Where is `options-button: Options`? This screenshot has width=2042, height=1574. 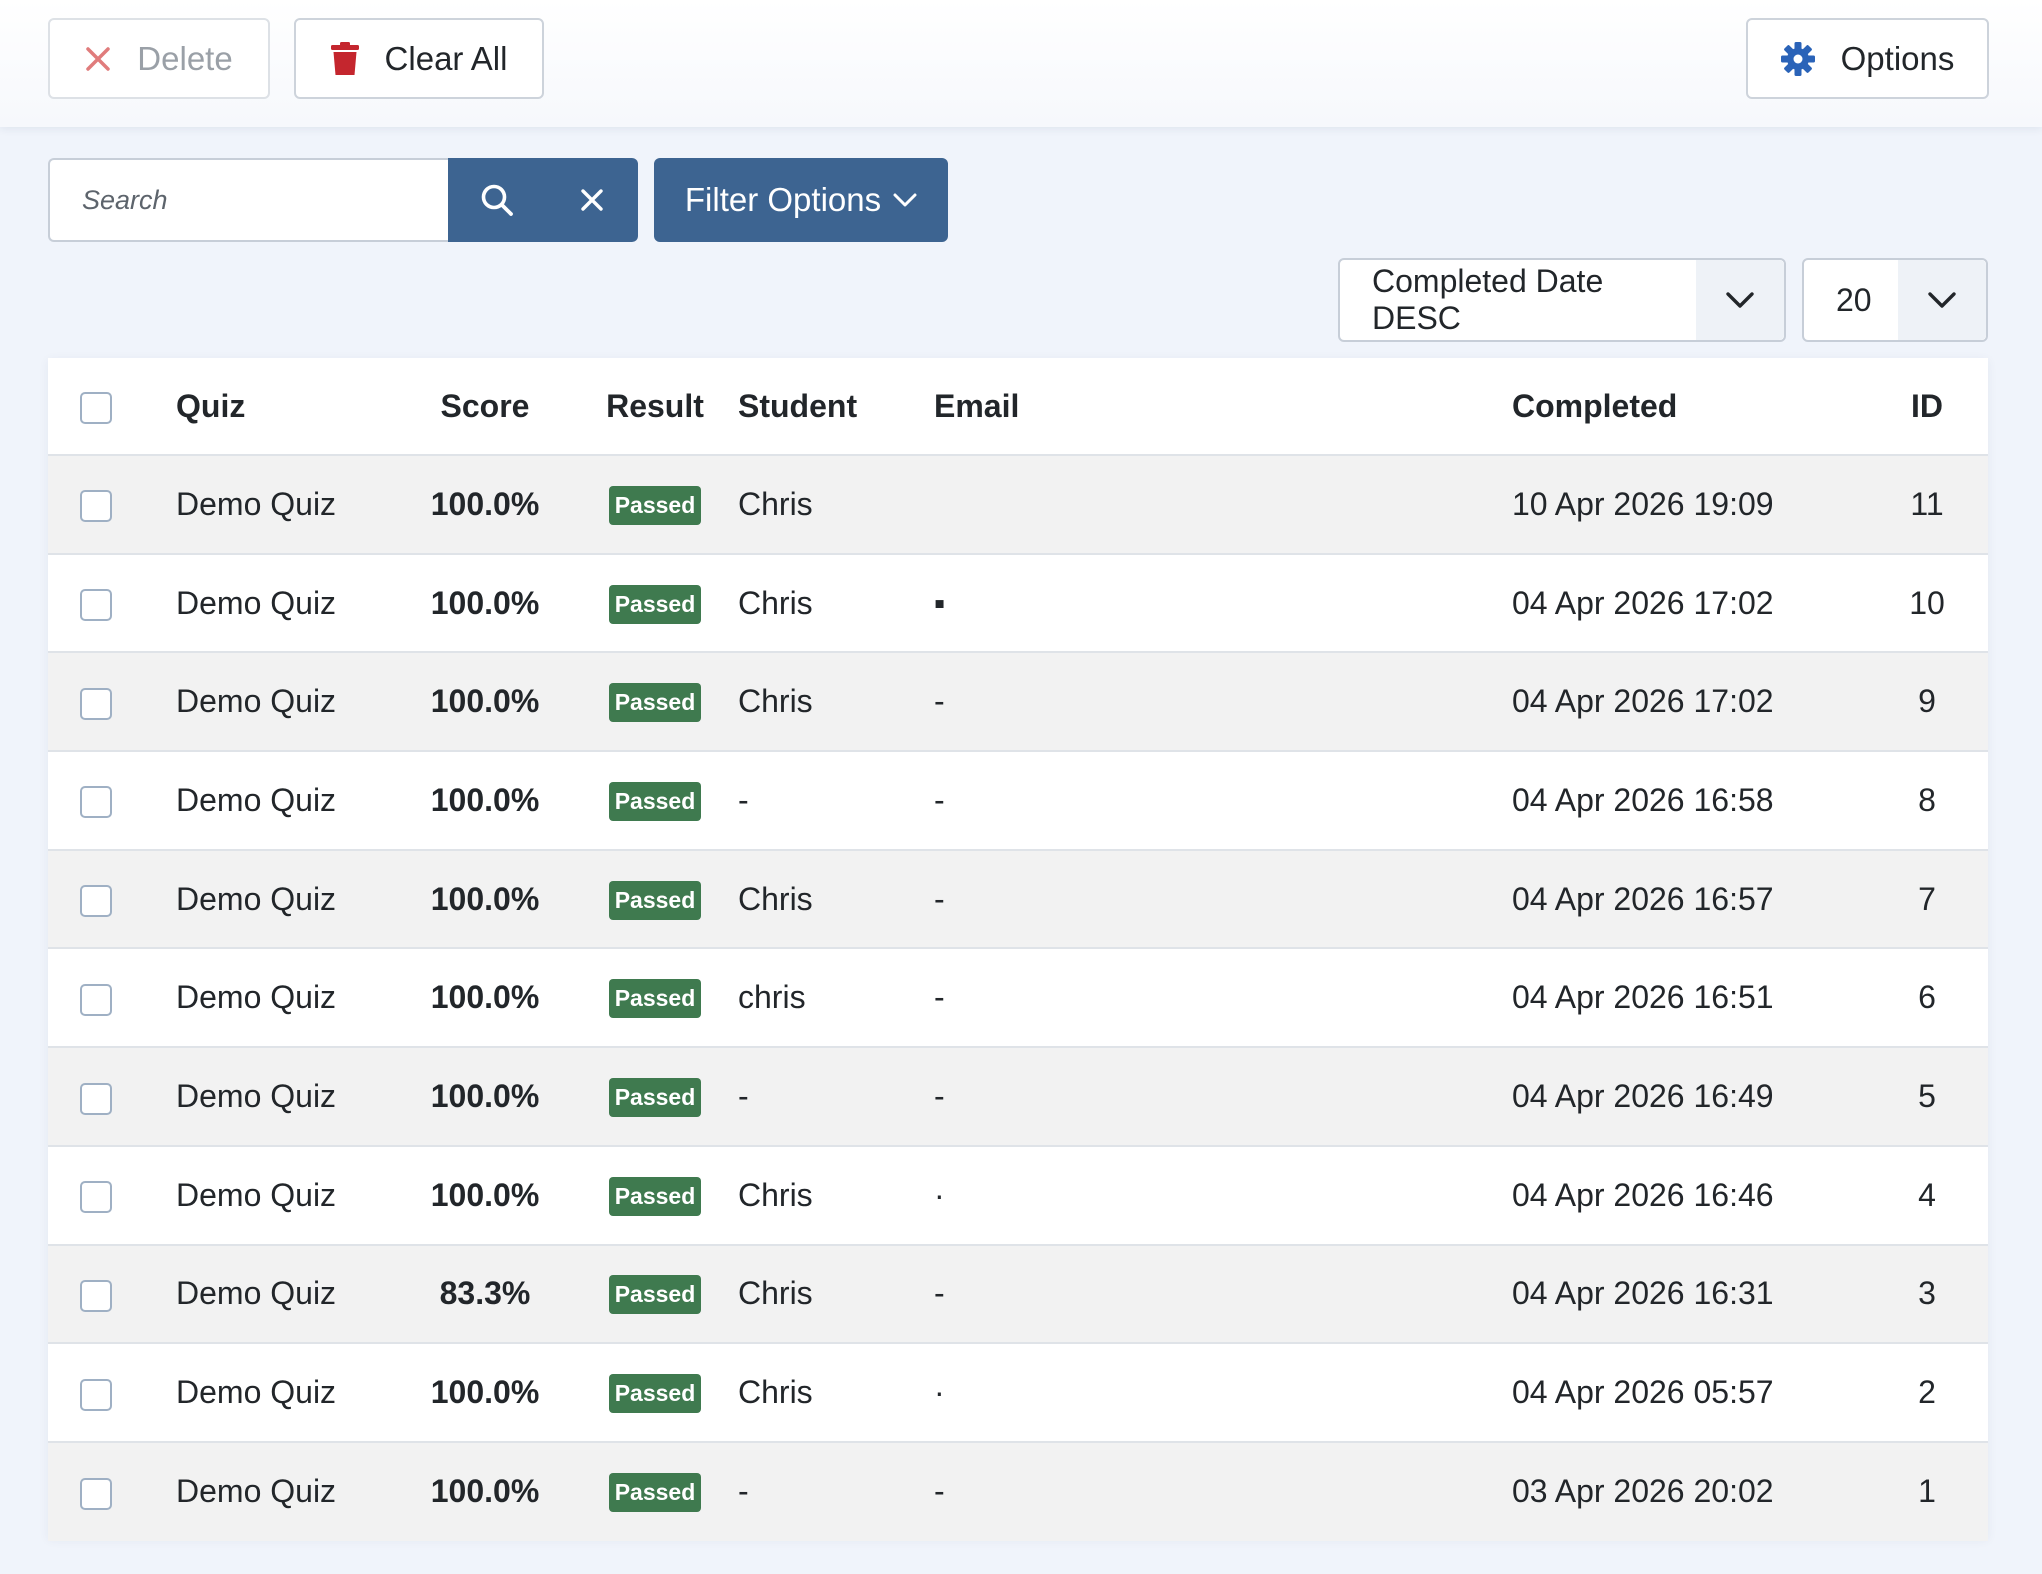
options-button: Options is located at coordinates (1867, 58).